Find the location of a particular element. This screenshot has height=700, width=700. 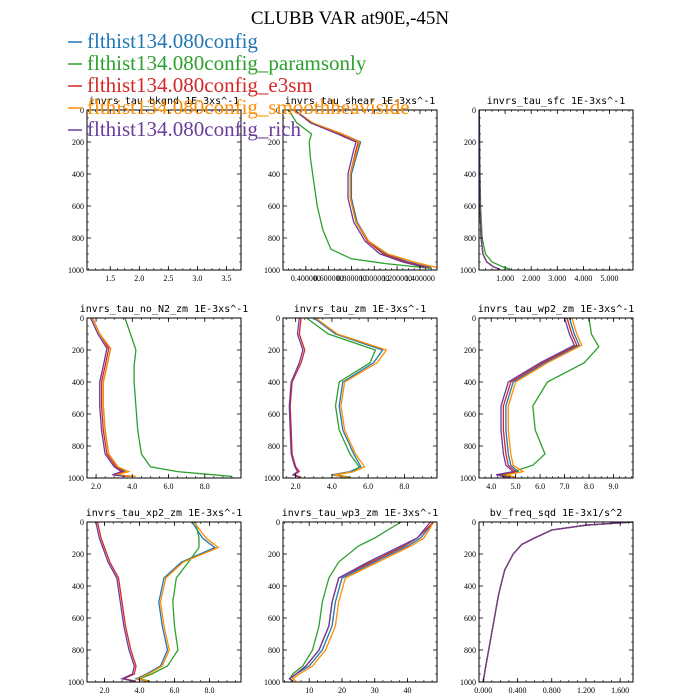

x-tick-label: 10 is located at coordinates (309, 690).